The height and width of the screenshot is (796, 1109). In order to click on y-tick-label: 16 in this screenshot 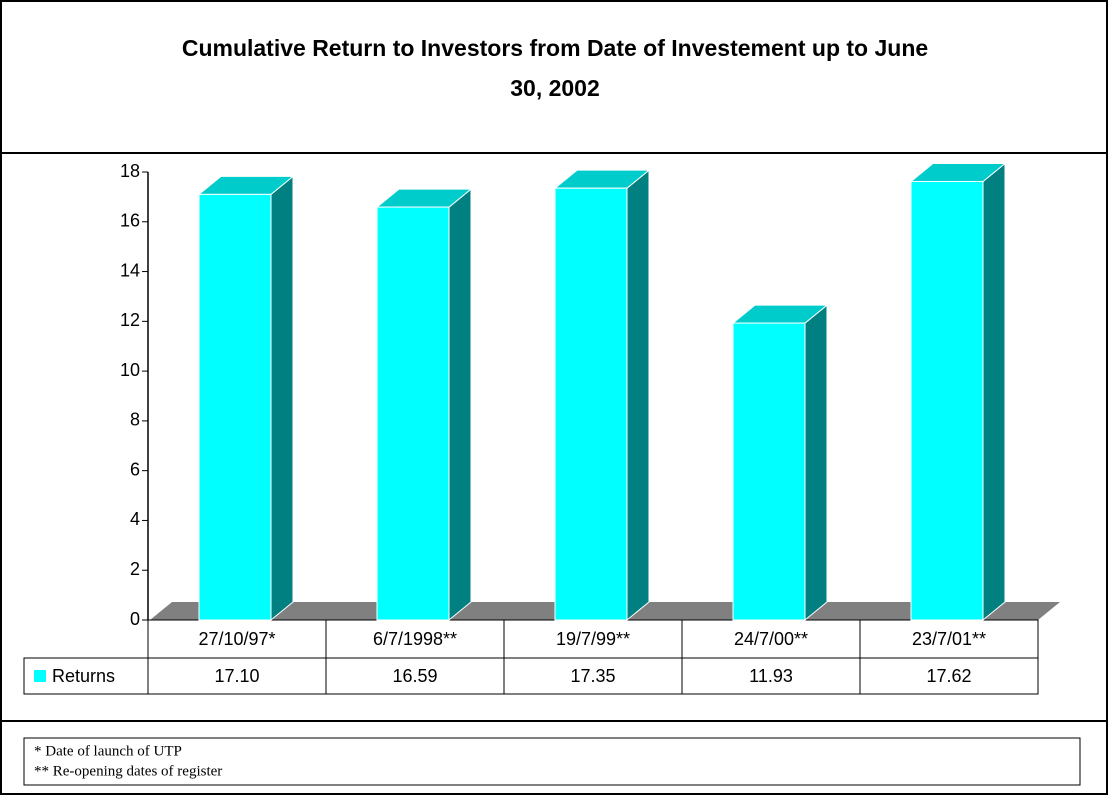, I will do `click(130, 221)`.